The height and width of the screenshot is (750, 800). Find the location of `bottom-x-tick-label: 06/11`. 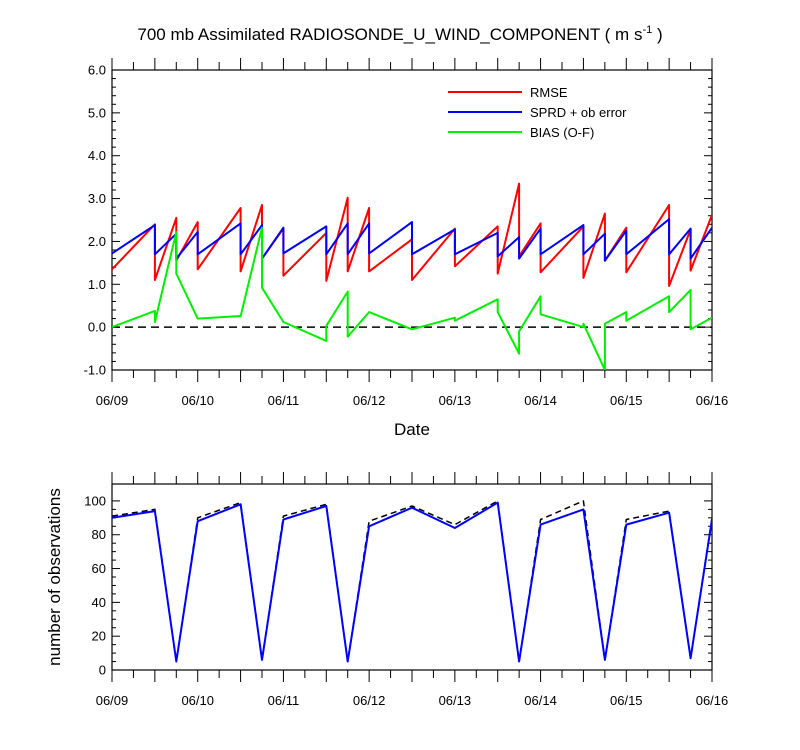

bottom-x-tick-label: 06/11 is located at coordinates (284, 700).